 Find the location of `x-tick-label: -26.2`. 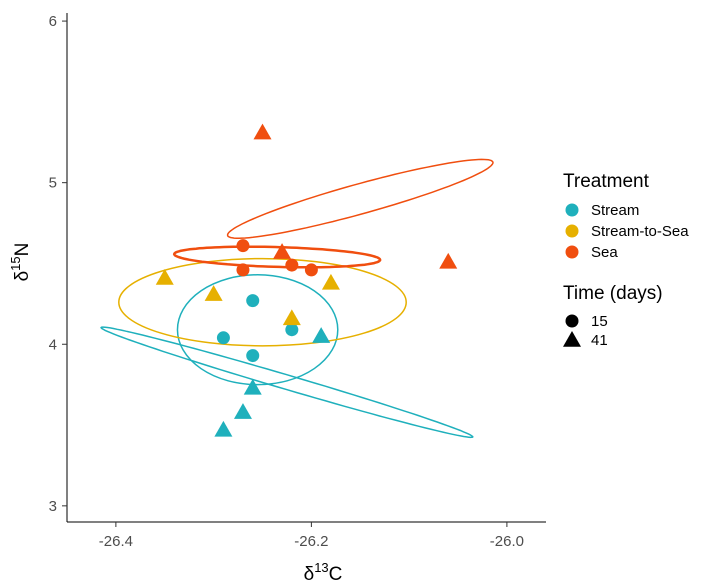

x-tick-label: -26.2 is located at coordinates (311, 541).